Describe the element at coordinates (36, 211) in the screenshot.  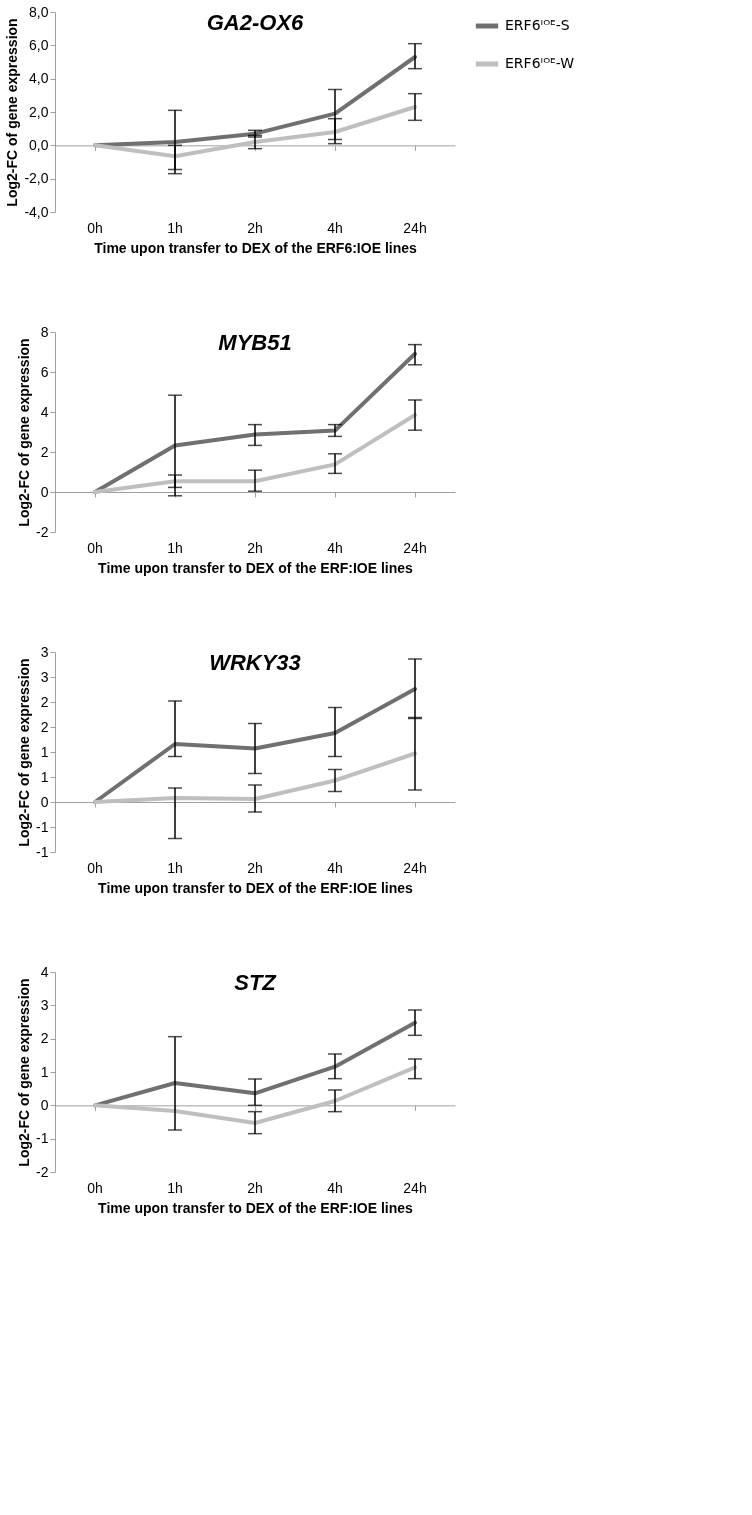
I see `y-tick-label: -4,0` at that location.